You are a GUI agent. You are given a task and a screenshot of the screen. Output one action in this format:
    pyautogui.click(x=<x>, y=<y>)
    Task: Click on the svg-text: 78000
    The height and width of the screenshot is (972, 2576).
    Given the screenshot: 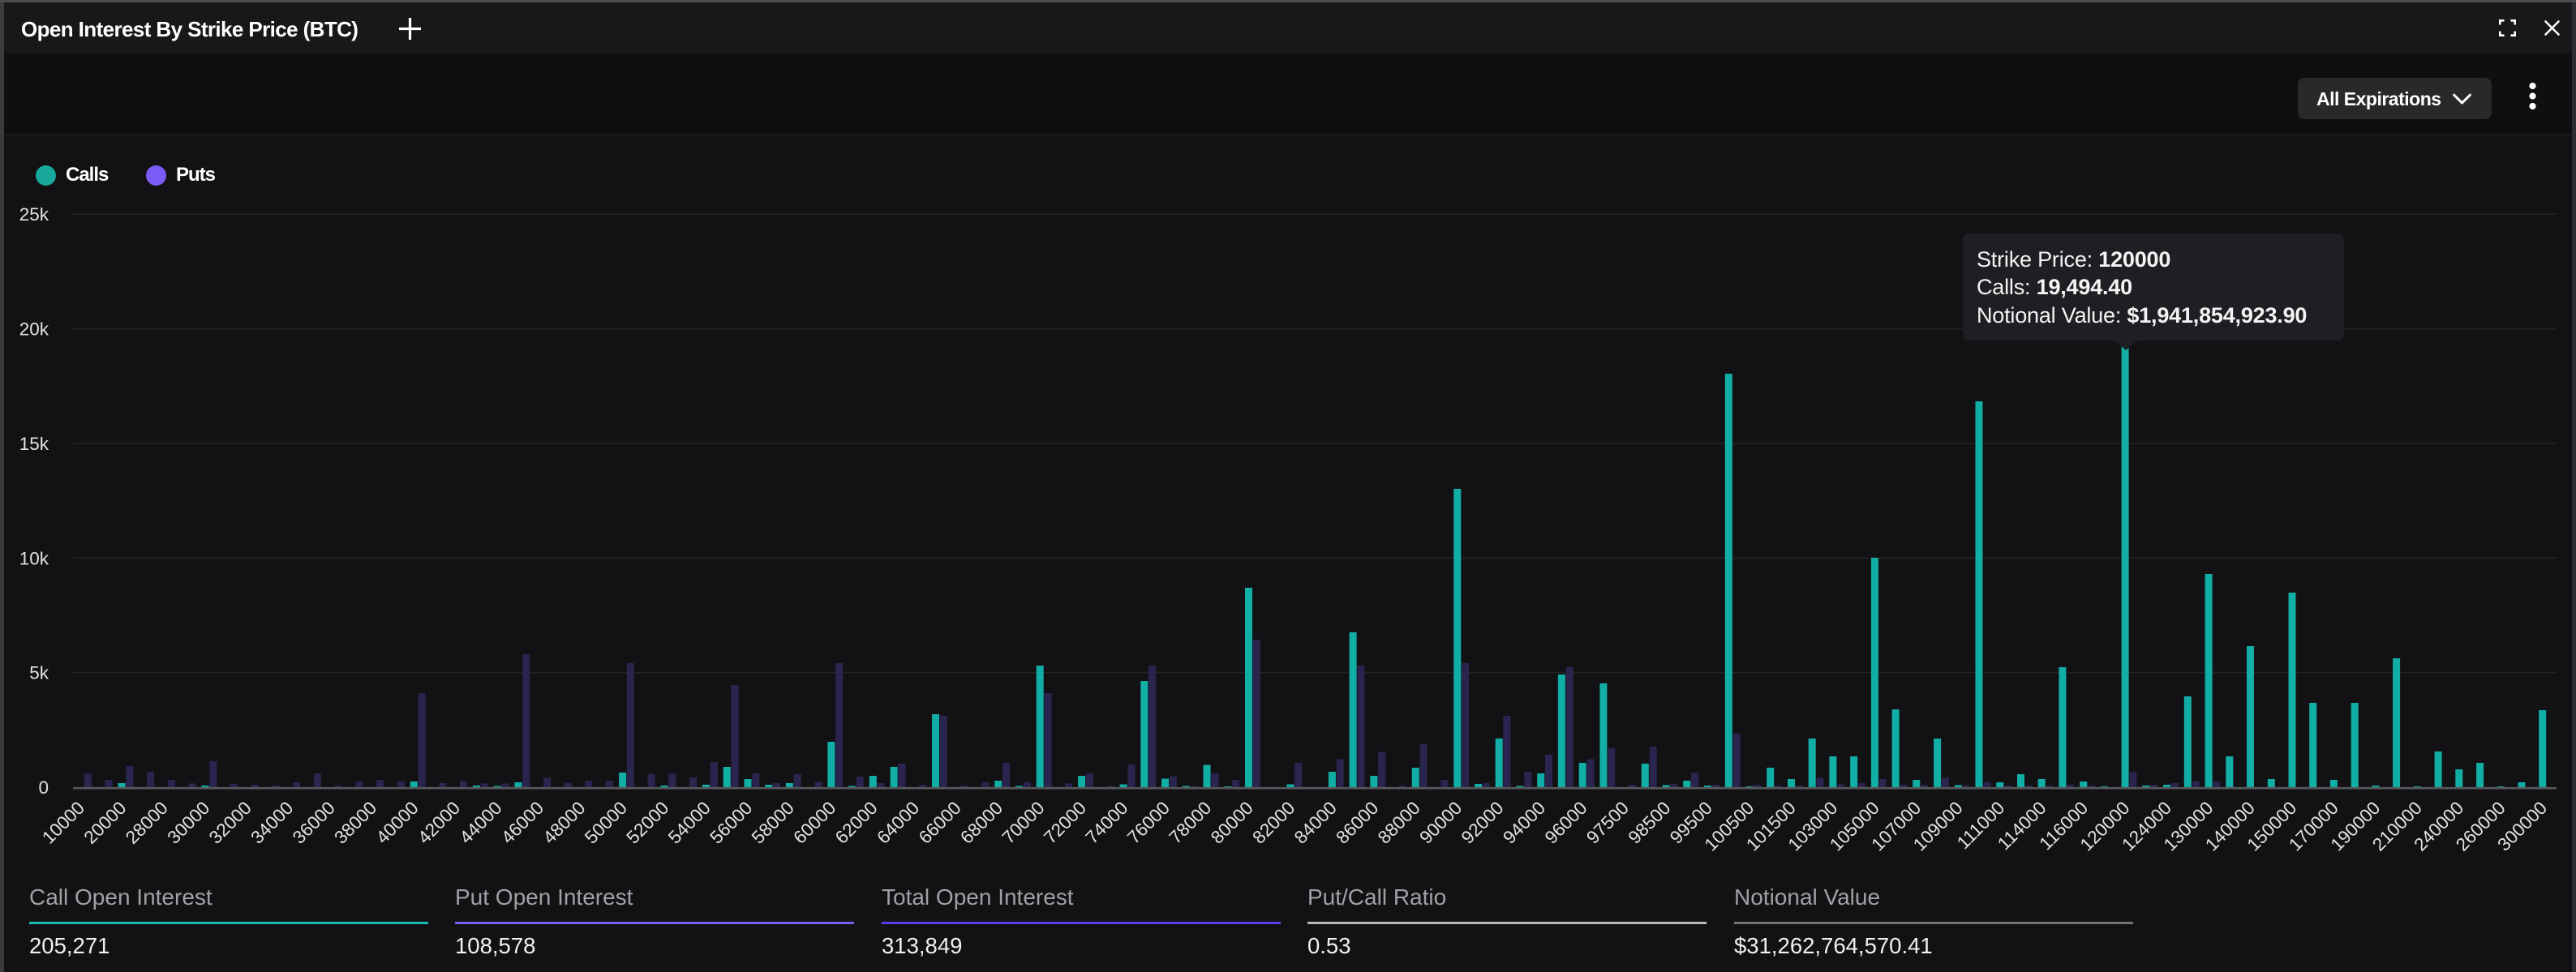 What is the action you would take?
    pyautogui.click(x=1191, y=823)
    